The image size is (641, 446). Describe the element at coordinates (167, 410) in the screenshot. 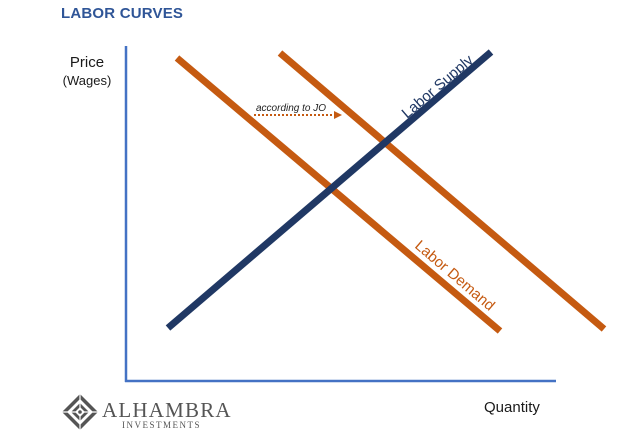

I see `logo-wordmark: ALHAMBRA` at that location.